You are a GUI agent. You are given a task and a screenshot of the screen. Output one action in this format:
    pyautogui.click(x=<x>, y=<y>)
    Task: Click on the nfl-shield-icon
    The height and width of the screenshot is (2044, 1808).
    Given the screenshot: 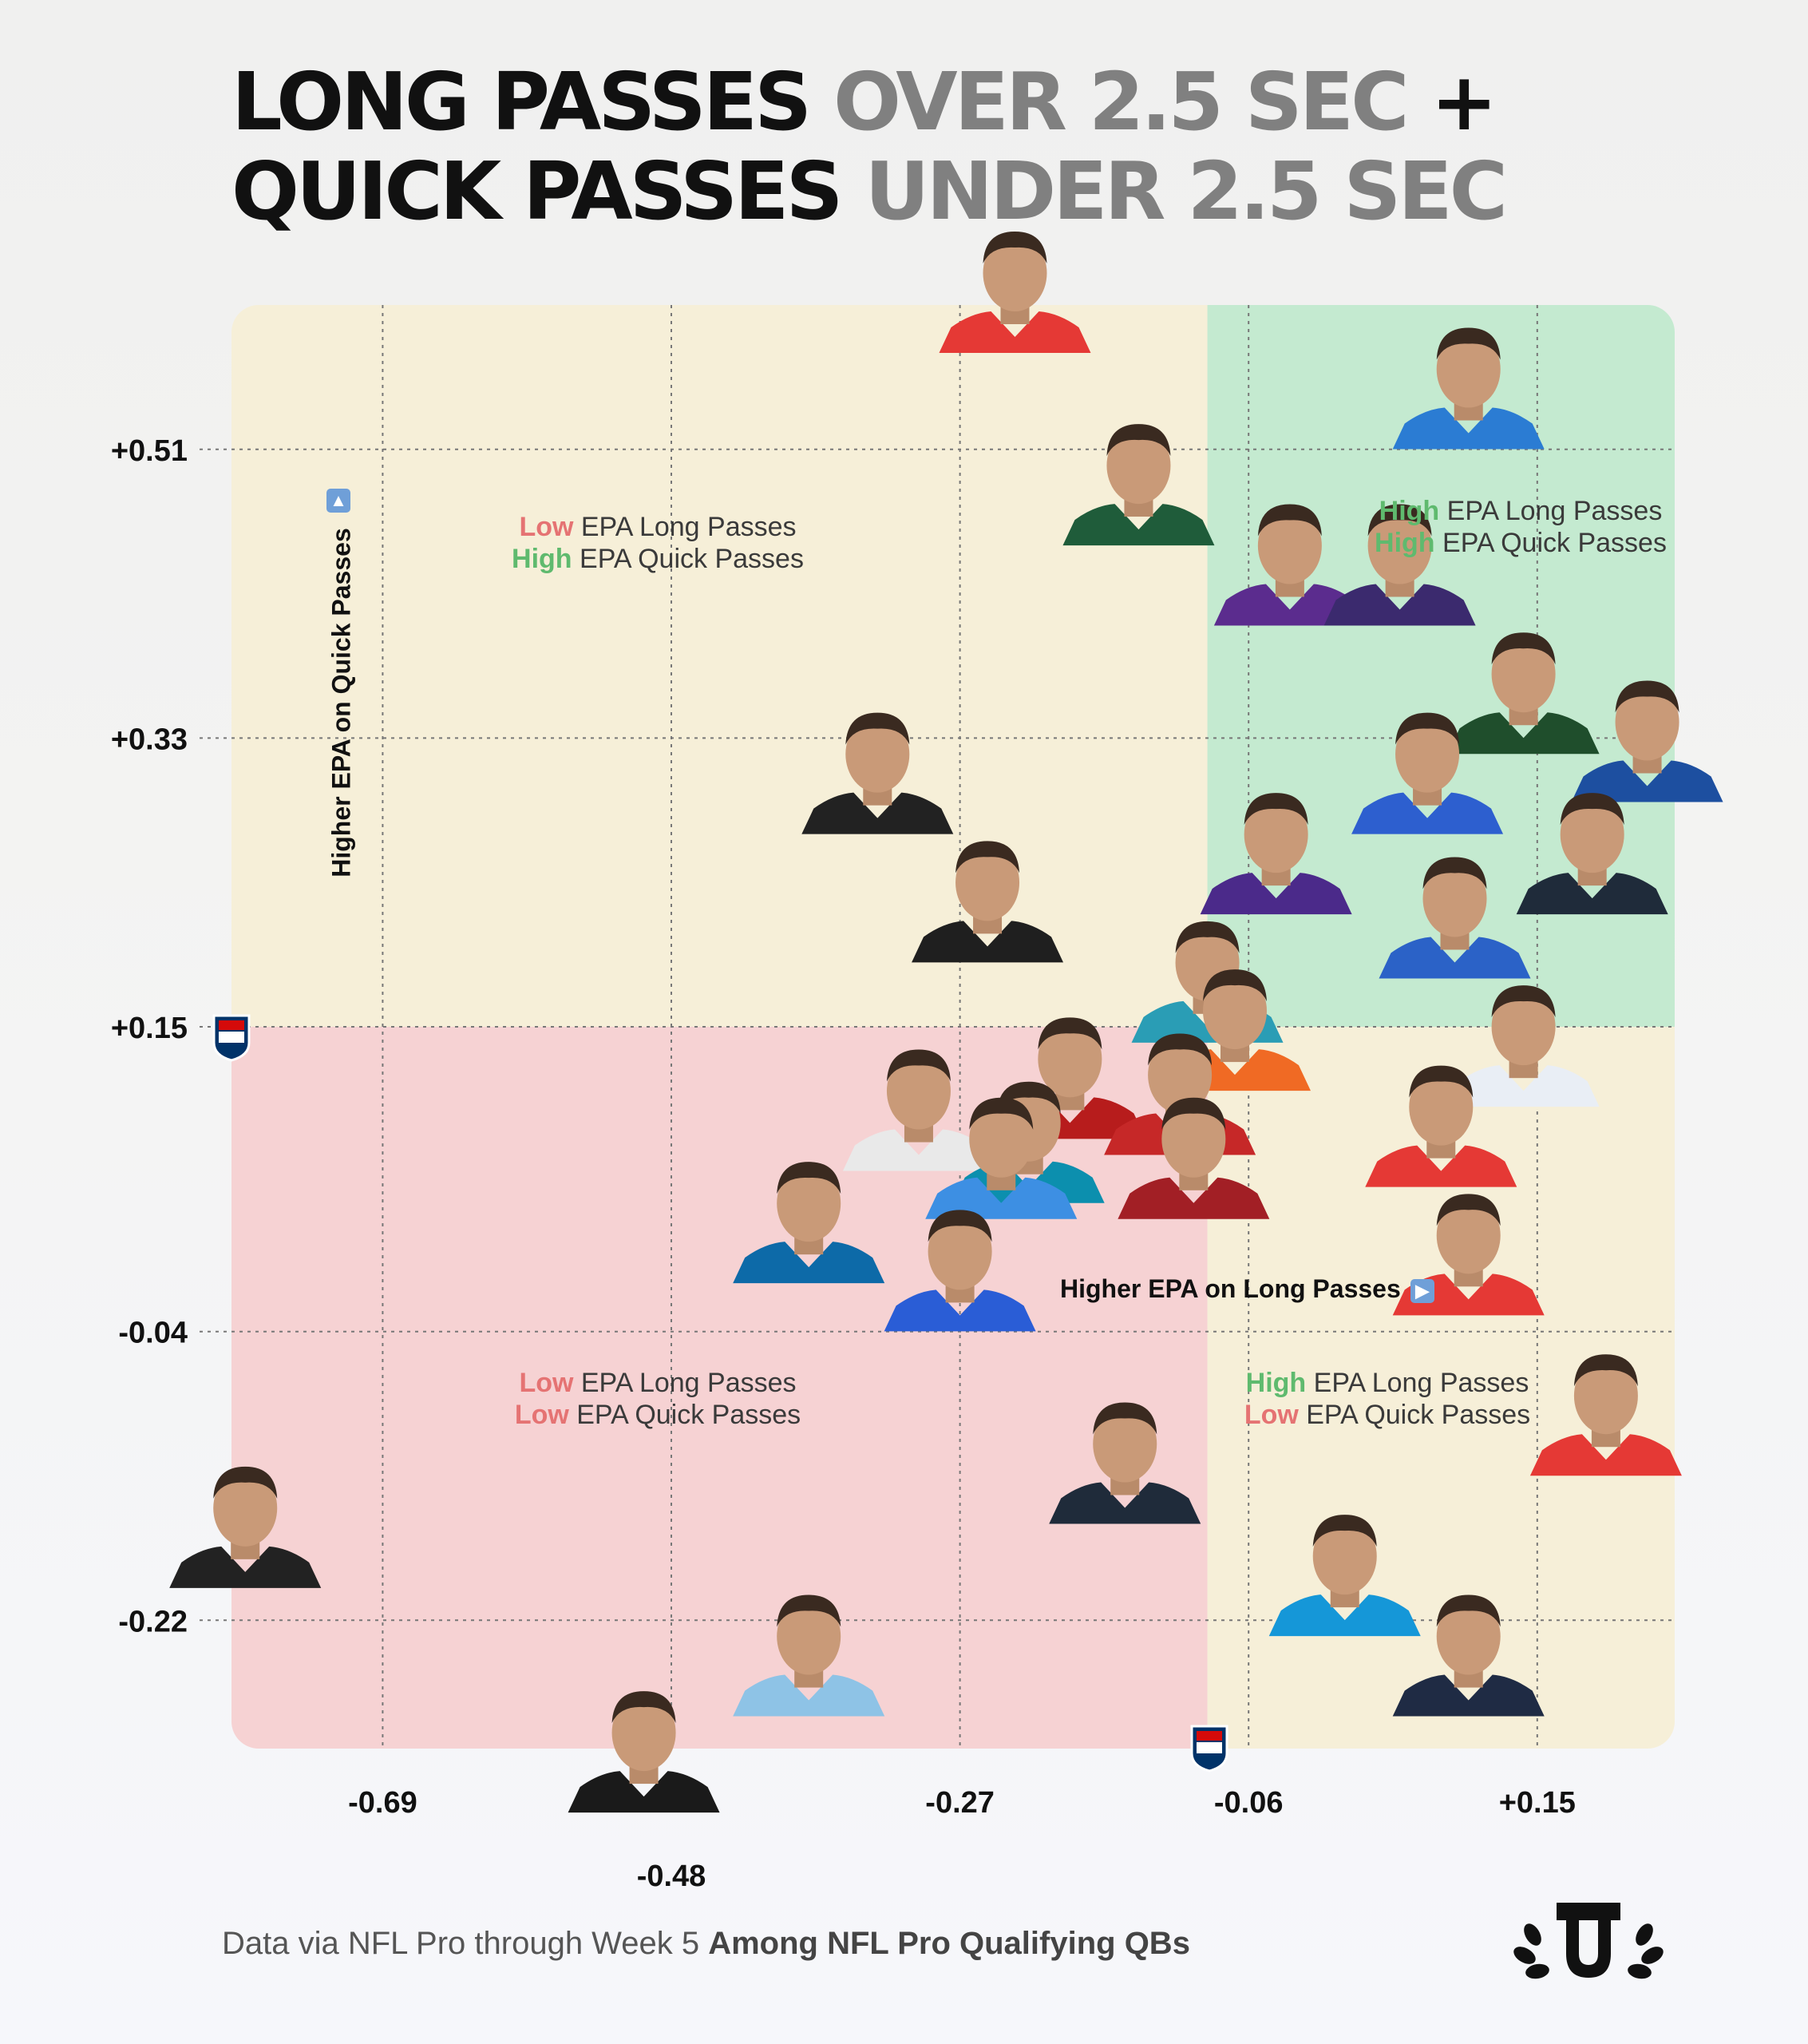 What is the action you would take?
    pyautogui.click(x=231, y=1038)
    